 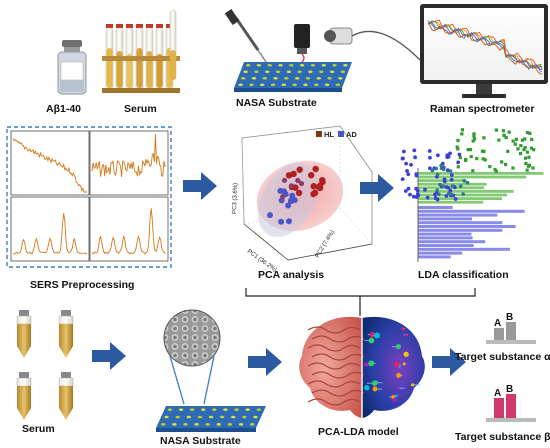 What do you see at coordinates (497, 393) in the screenshot?
I see `beta-label-a: A` at bounding box center [497, 393].